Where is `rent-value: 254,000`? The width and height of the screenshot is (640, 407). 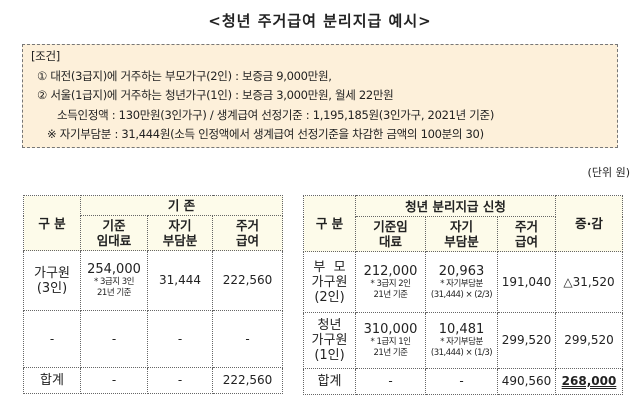
rent-value: 254,000 is located at coordinates (114, 269).